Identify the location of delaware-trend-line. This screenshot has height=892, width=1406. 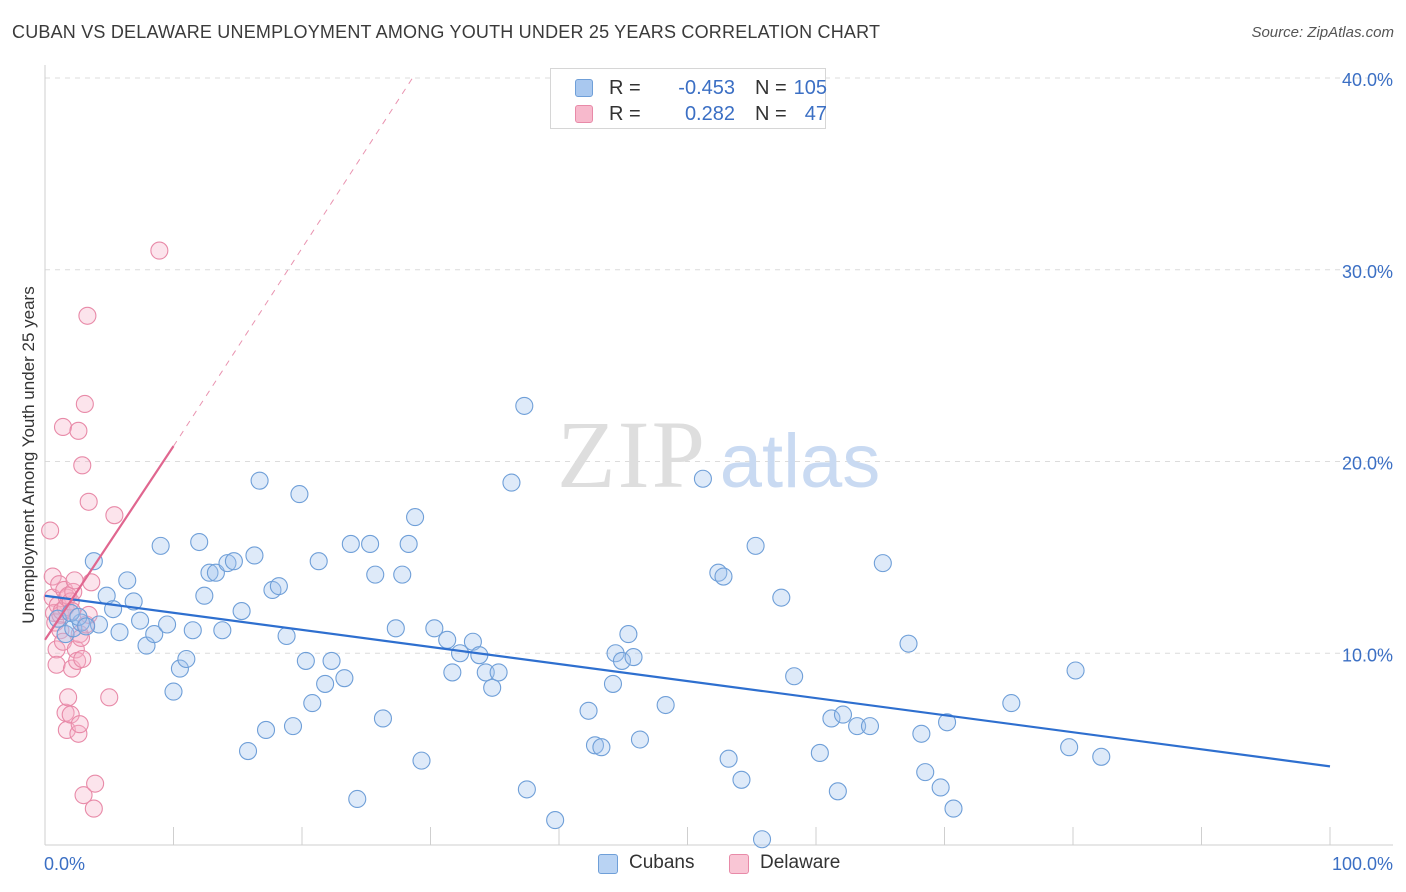
(109, 543).